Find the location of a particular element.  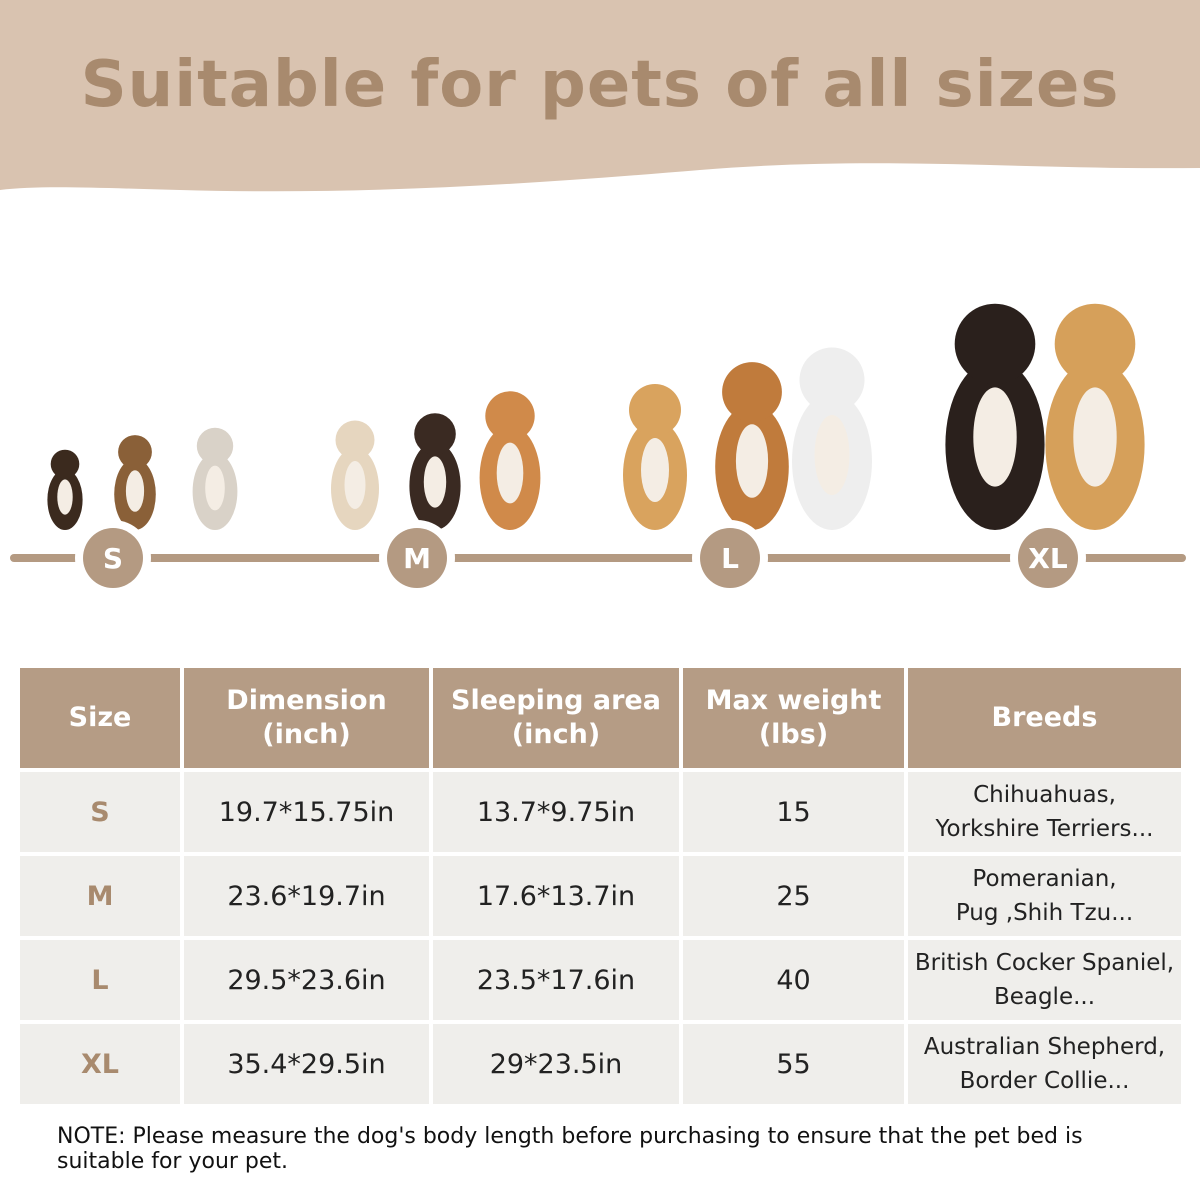

header-line: (lbs) is located at coordinates (793, 734).